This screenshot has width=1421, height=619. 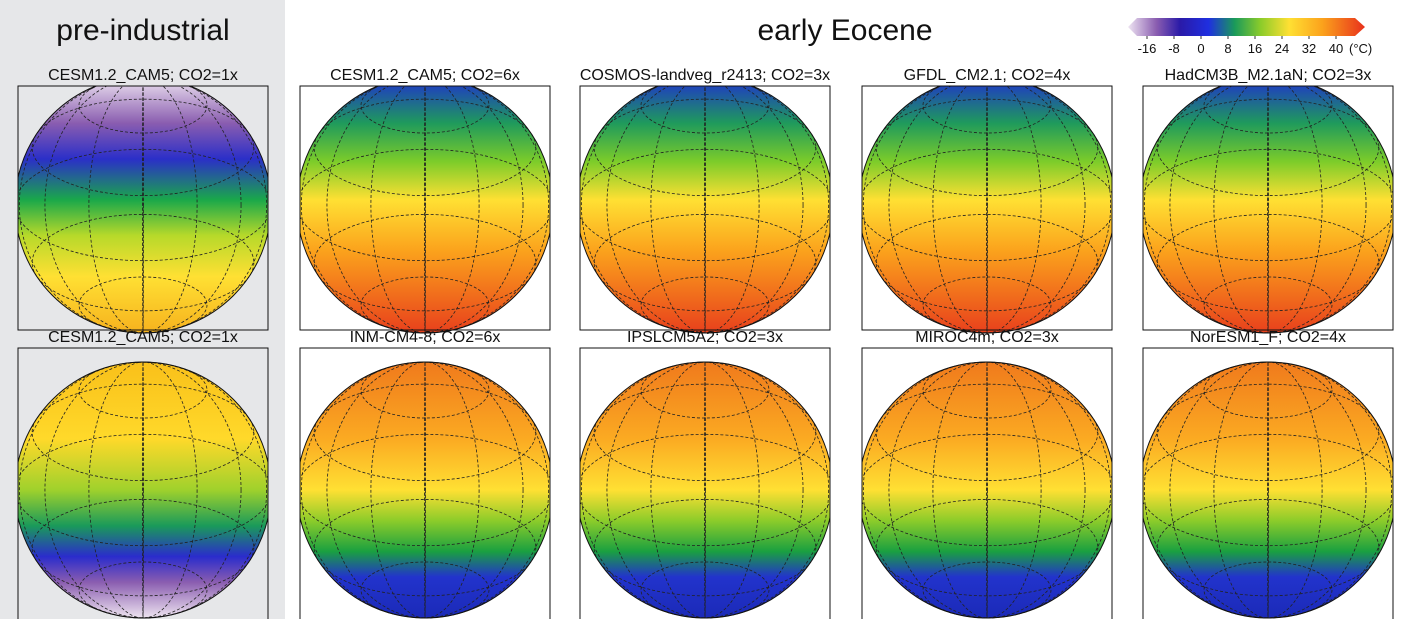 What do you see at coordinates (425, 337) in the screenshot?
I see `panel-title: INM-CM4-8; CO2=6x` at bounding box center [425, 337].